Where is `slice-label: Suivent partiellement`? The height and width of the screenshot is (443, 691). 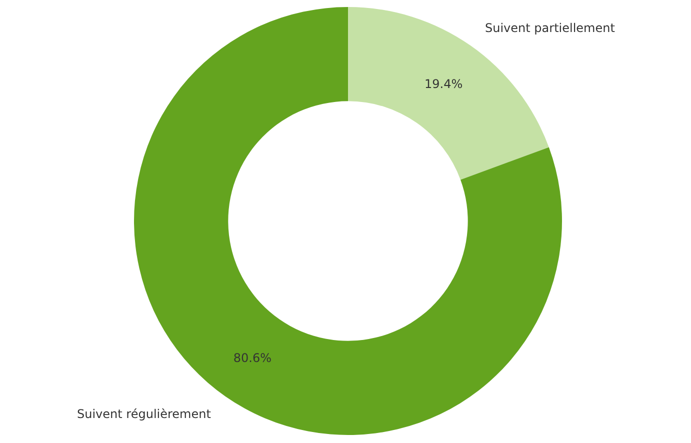
slice-label: Suivent partiellement is located at coordinates (550, 28).